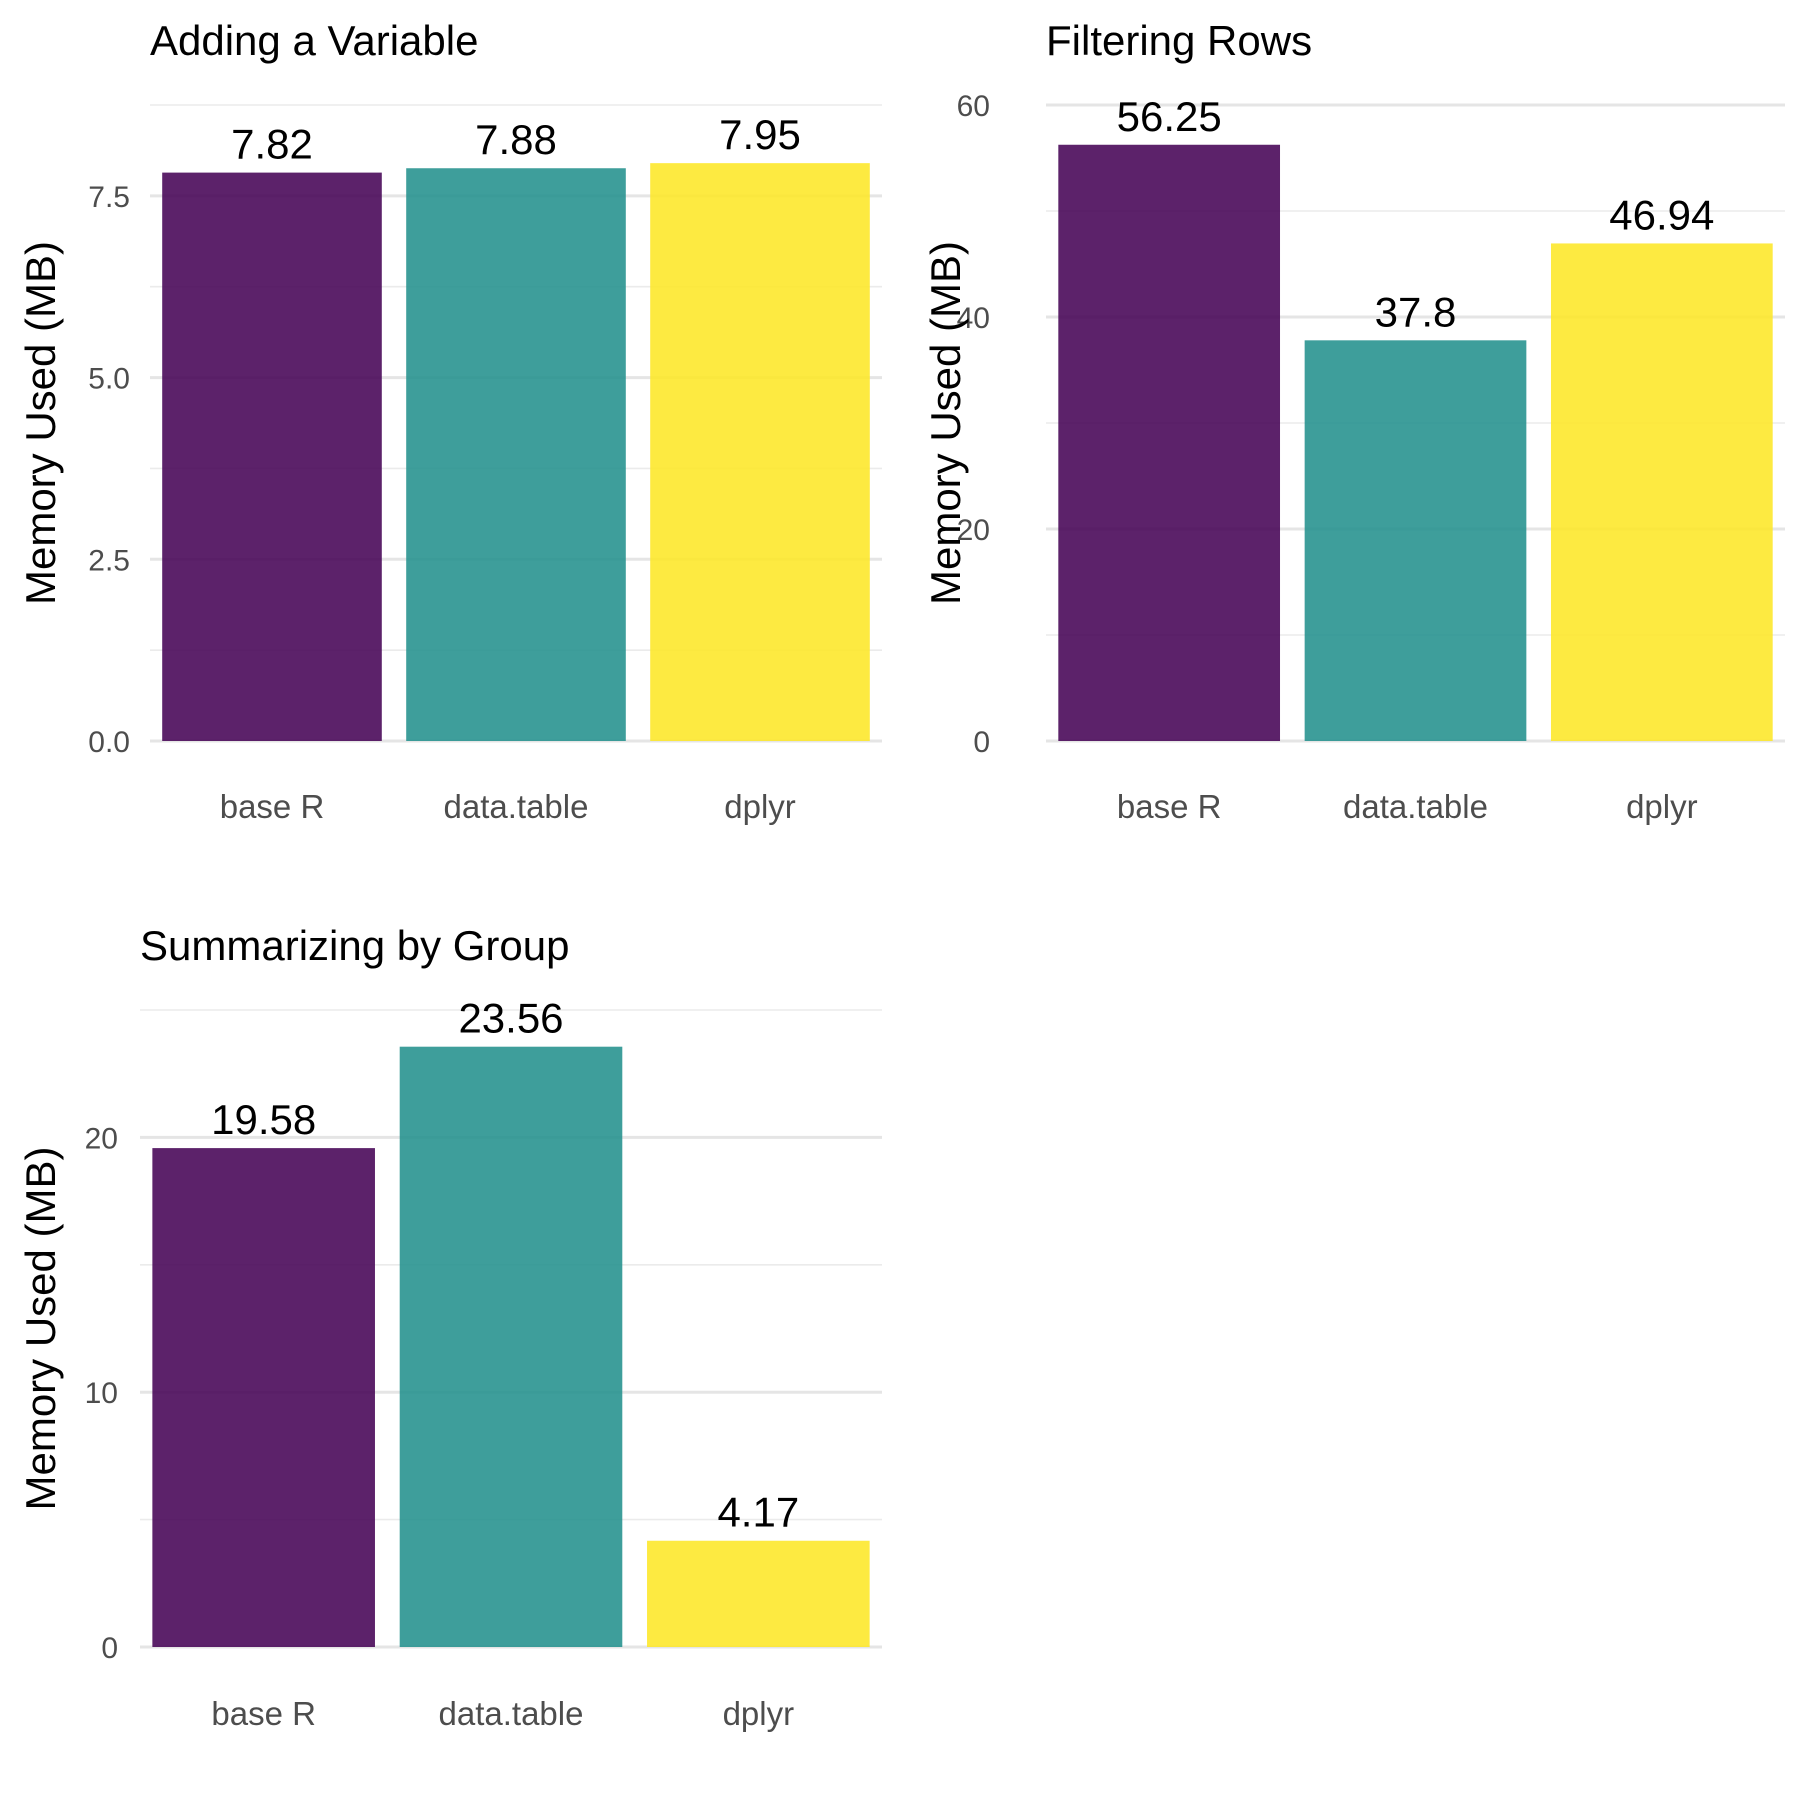 The width and height of the screenshot is (1800, 1805). I want to click on y-tick-label: 10, so click(101, 1393).